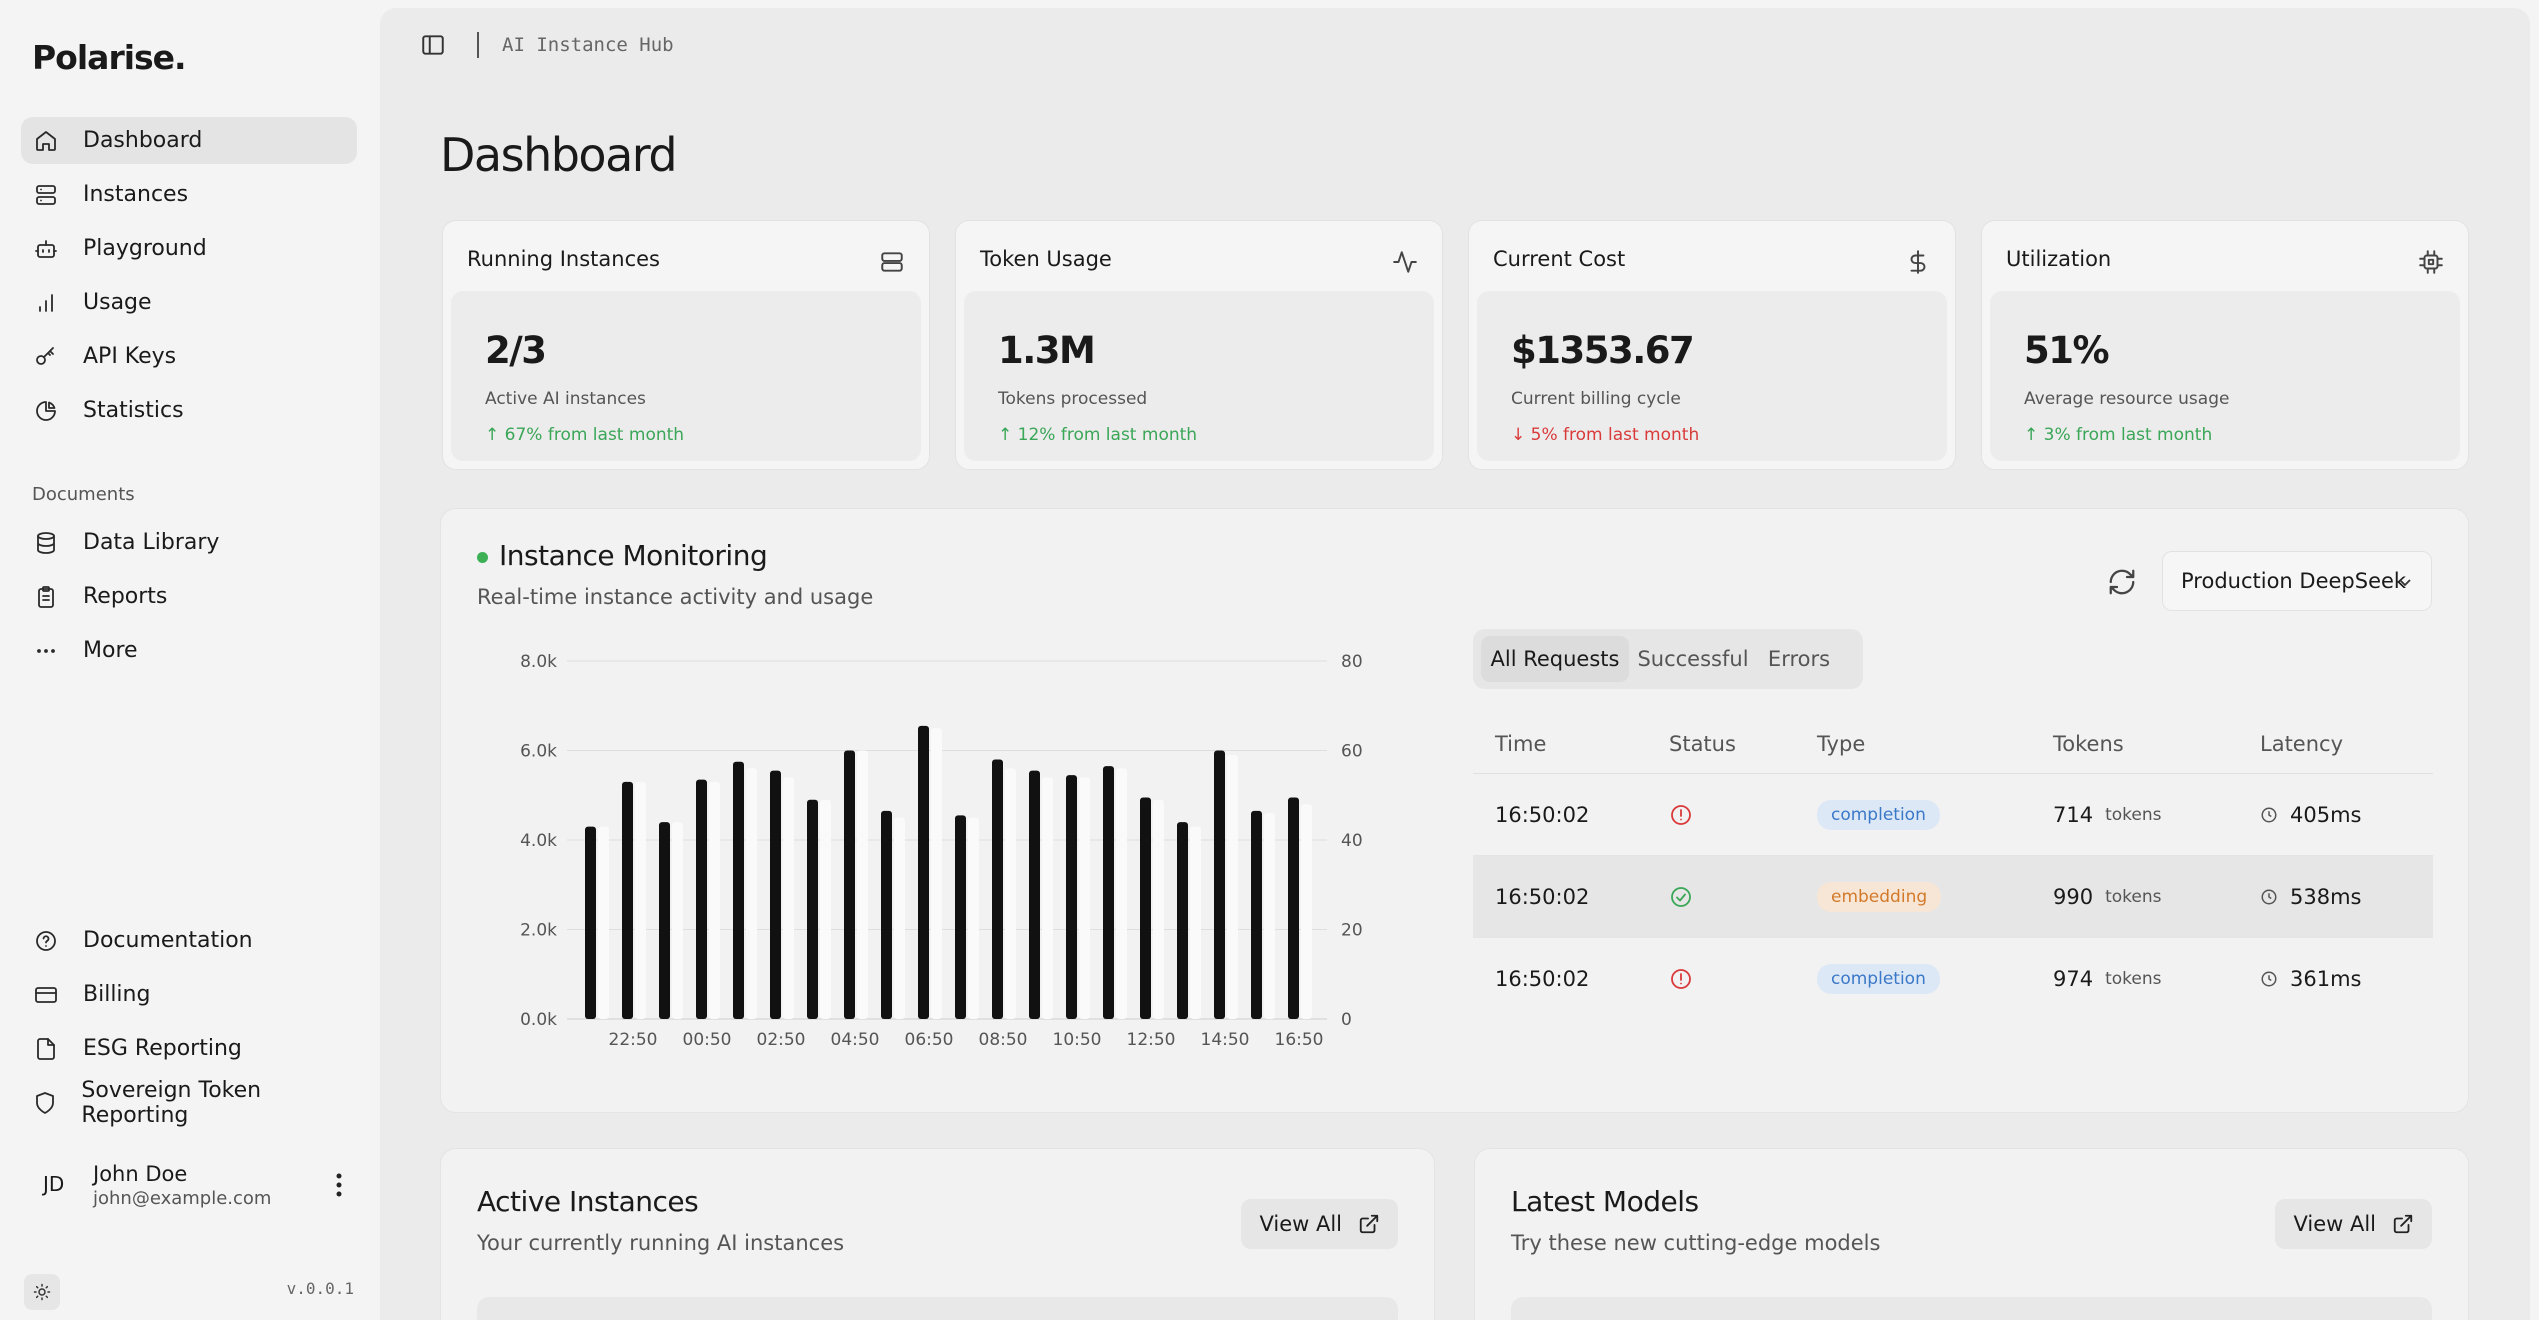 The width and height of the screenshot is (2539, 1320). I want to click on stat-value: $1353.67, so click(1603, 350).